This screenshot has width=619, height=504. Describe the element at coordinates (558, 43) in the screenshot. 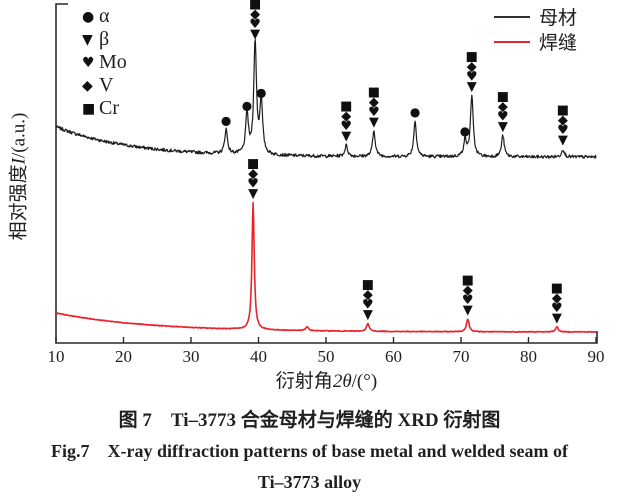

I see `weld-seam-label: 焊缝` at that location.